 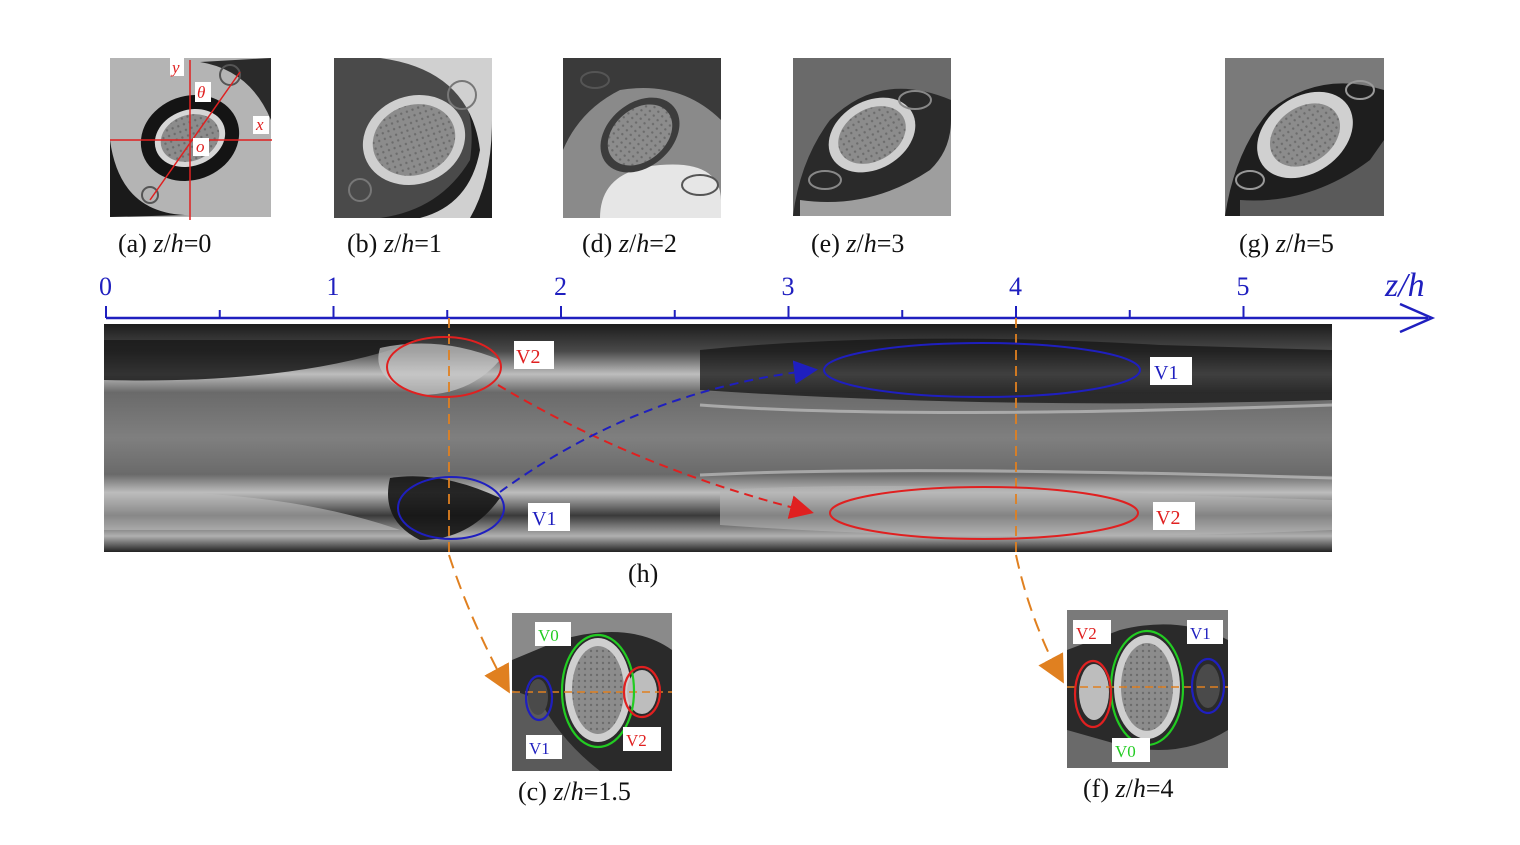 I want to click on panel-a-x-label: x, so click(x=259, y=124).